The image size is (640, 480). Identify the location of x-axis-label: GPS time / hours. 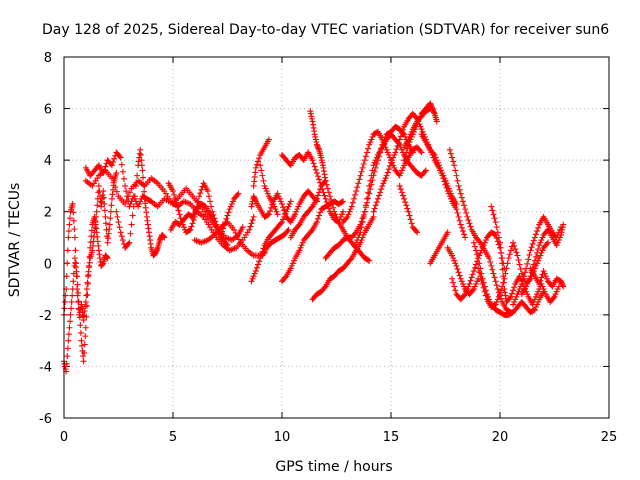
(333, 467).